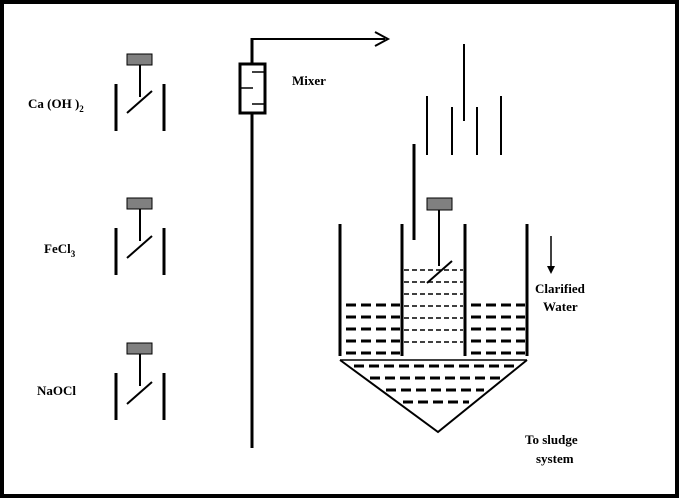  Describe the element at coordinates (309, 80) in the screenshot. I see `mixer-label: Mixer` at that location.